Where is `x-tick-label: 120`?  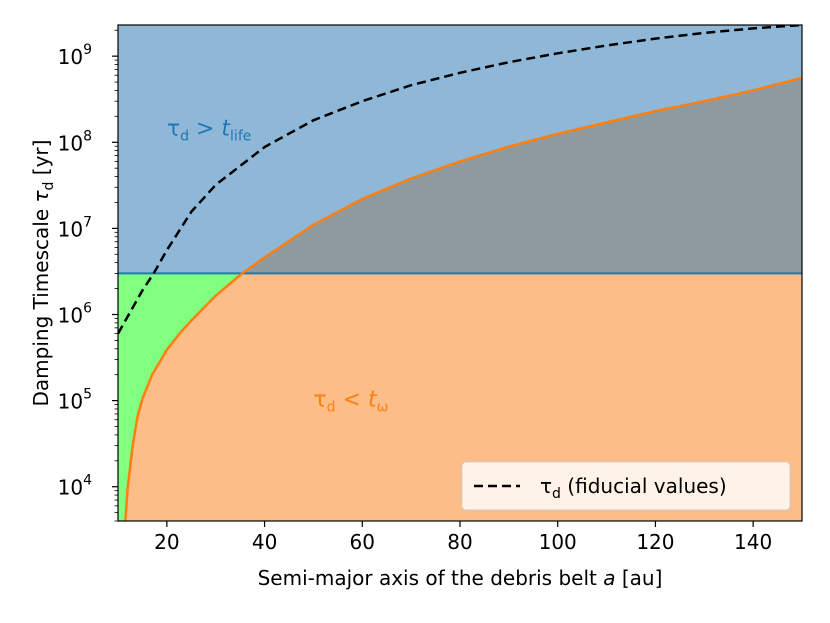 x-tick-label: 120 is located at coordinates (655, 542).